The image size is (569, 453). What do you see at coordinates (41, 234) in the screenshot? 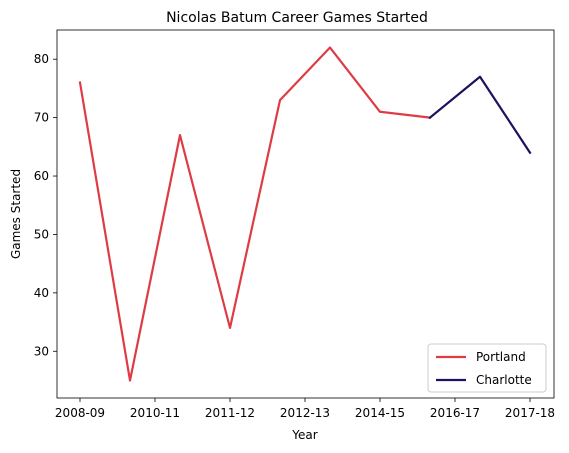
I see `y-tick-label: 50` at bounding box center [41, 234].